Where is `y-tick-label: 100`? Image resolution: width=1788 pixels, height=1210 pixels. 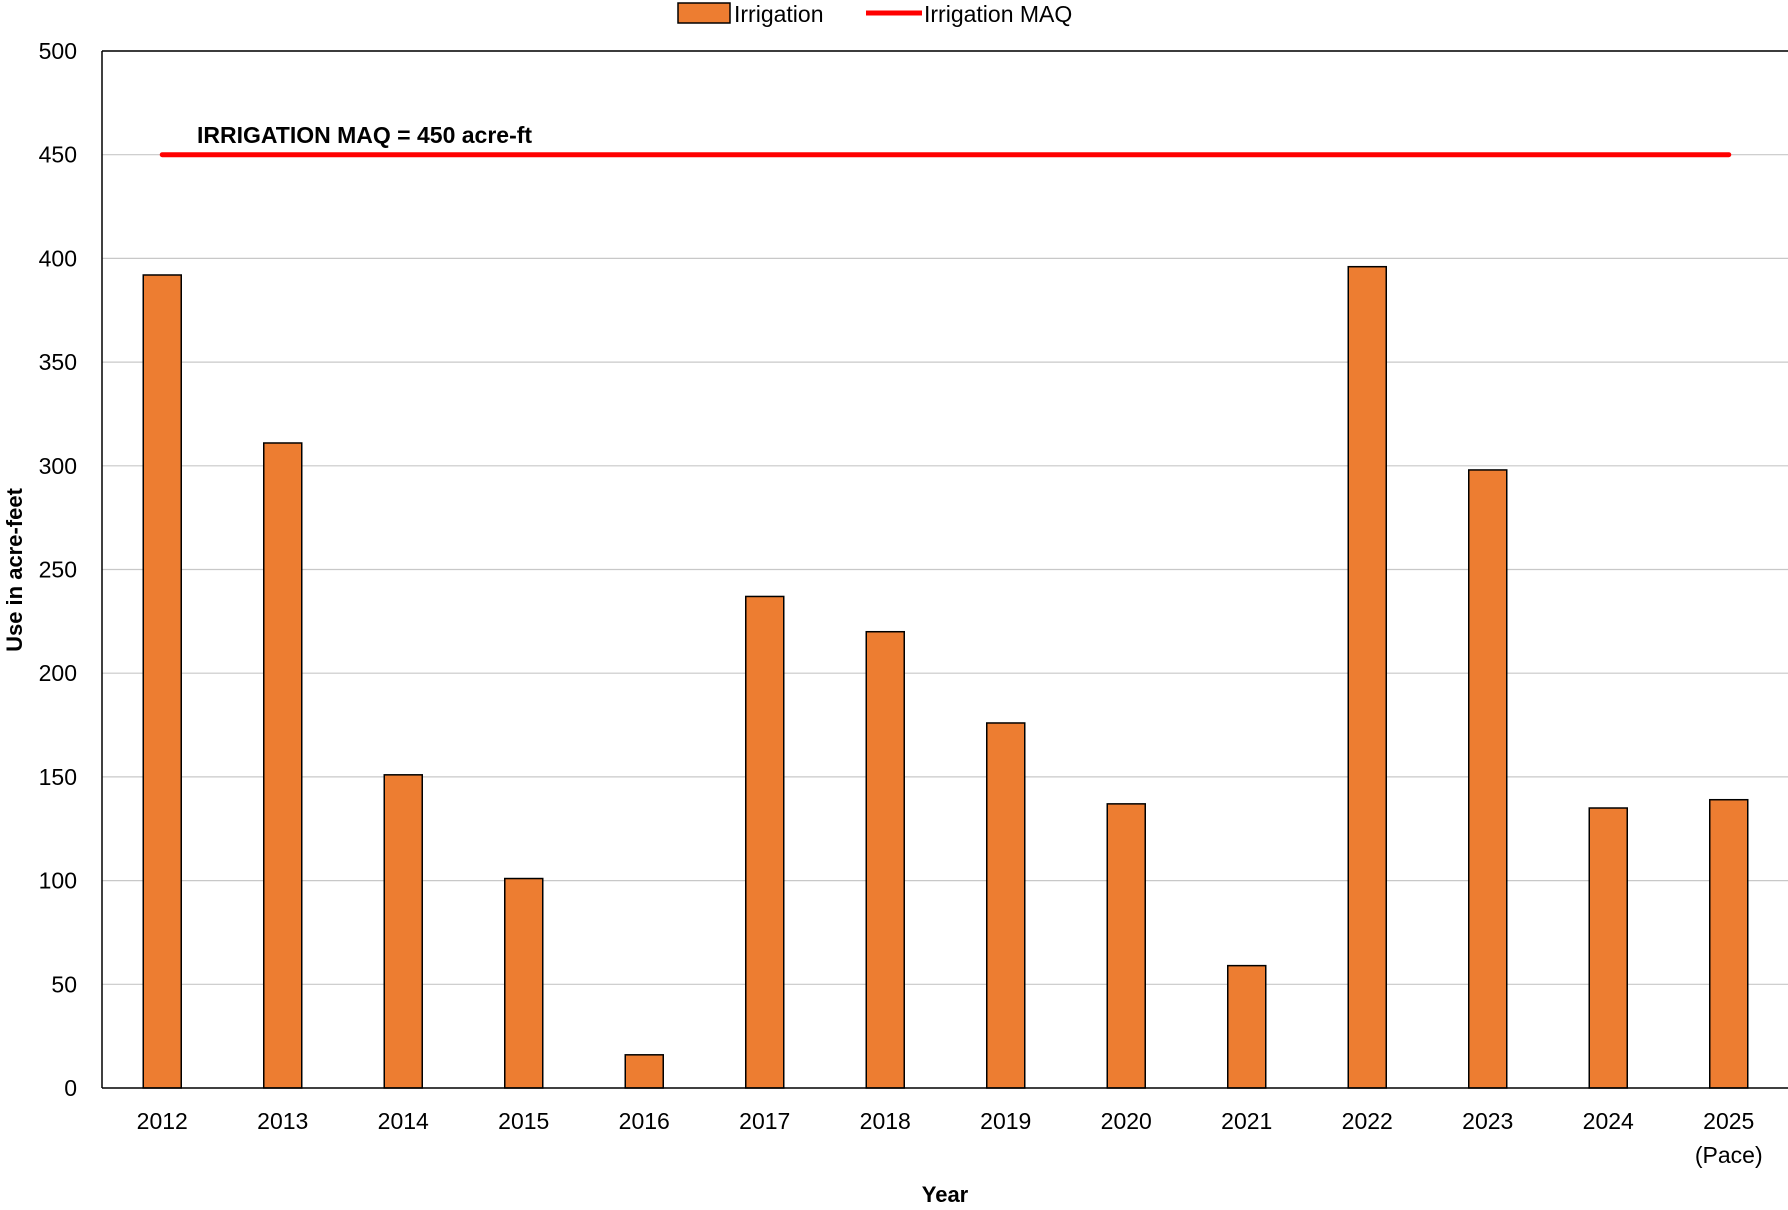
y-tick-label: 100 is located at coordinates (58, 881).